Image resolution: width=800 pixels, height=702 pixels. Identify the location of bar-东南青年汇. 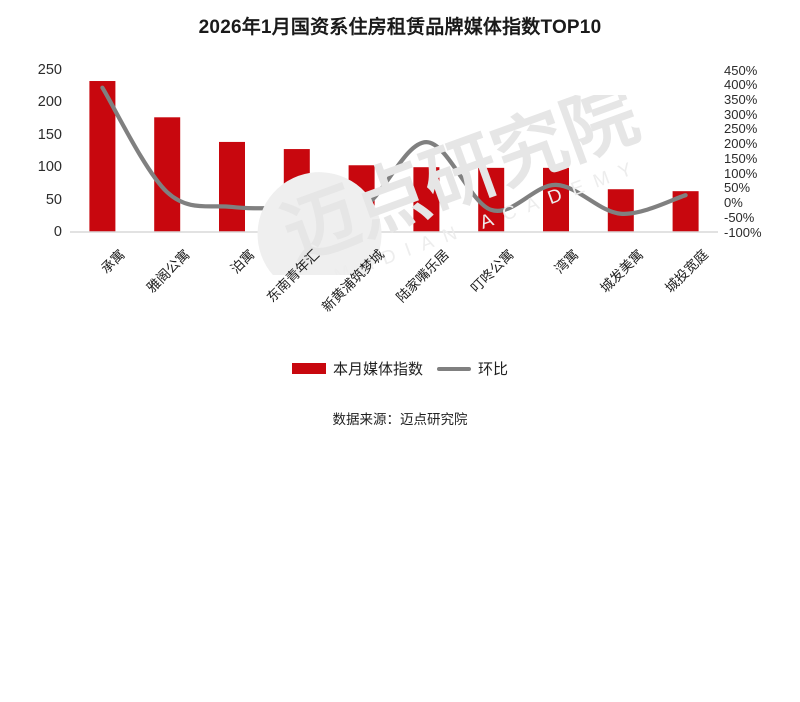
(296, 190).